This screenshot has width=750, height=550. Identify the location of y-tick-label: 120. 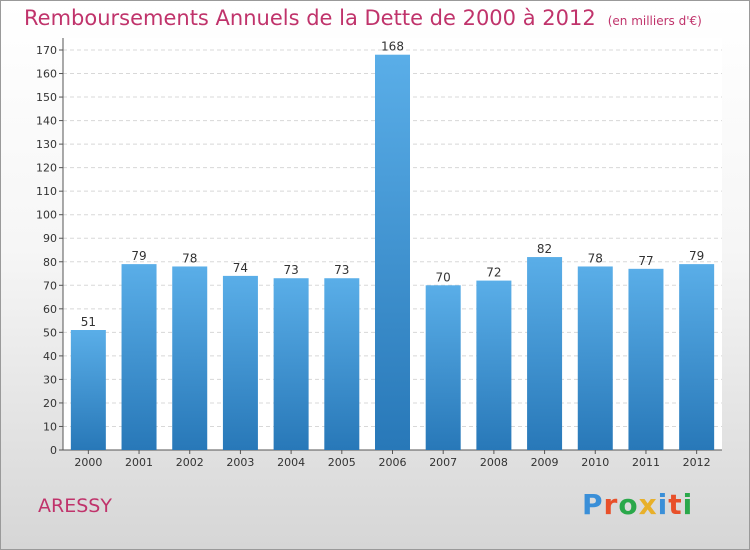
(46, 168).